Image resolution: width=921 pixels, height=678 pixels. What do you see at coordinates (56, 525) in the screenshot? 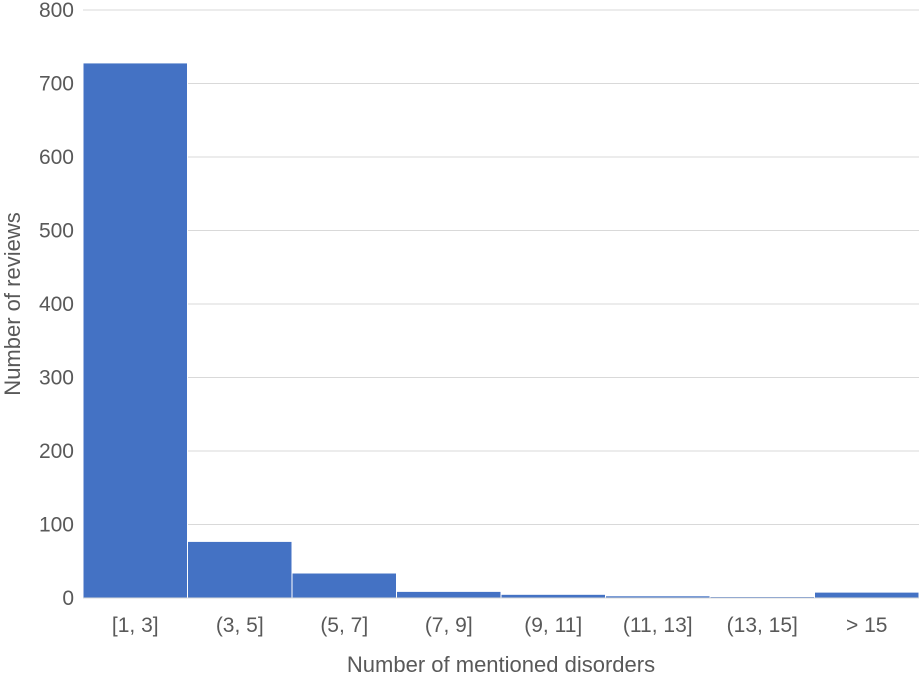
I see `y-tick-label: 100` at bounding box center [56, 525].